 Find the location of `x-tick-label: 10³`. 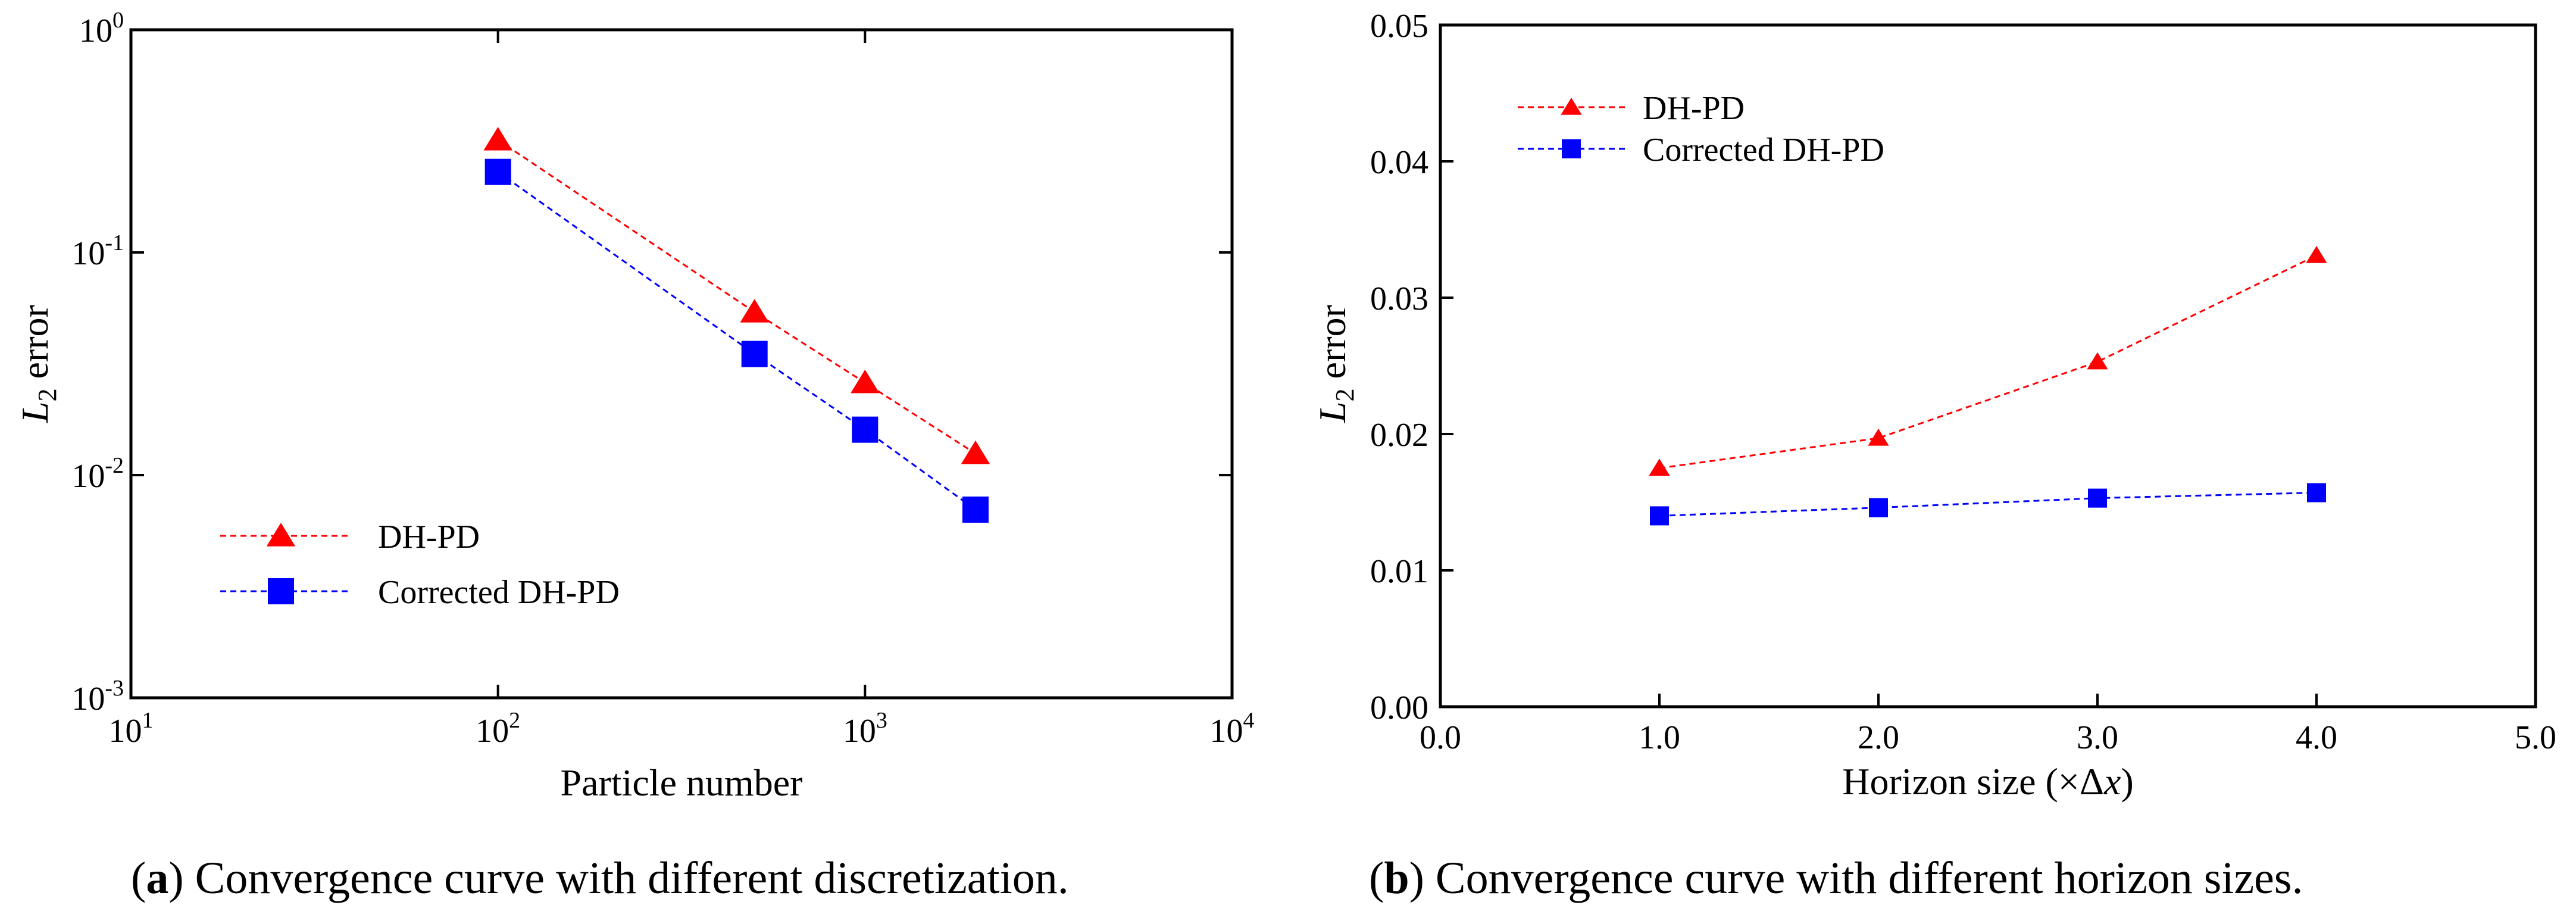

x-tick-label: 10³ is located at coordinates (865, 729).